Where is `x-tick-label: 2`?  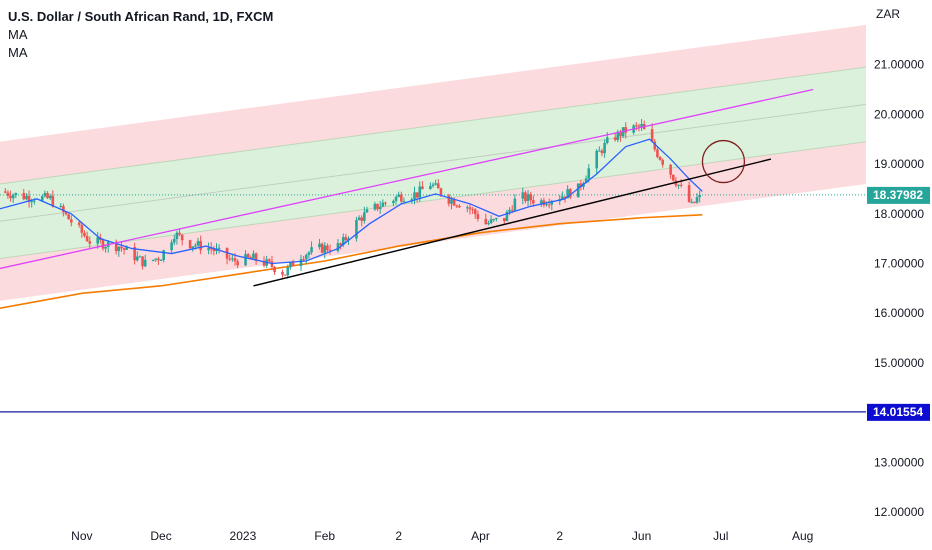 x-tick-label: 2 is located at coordinates (398, 536).